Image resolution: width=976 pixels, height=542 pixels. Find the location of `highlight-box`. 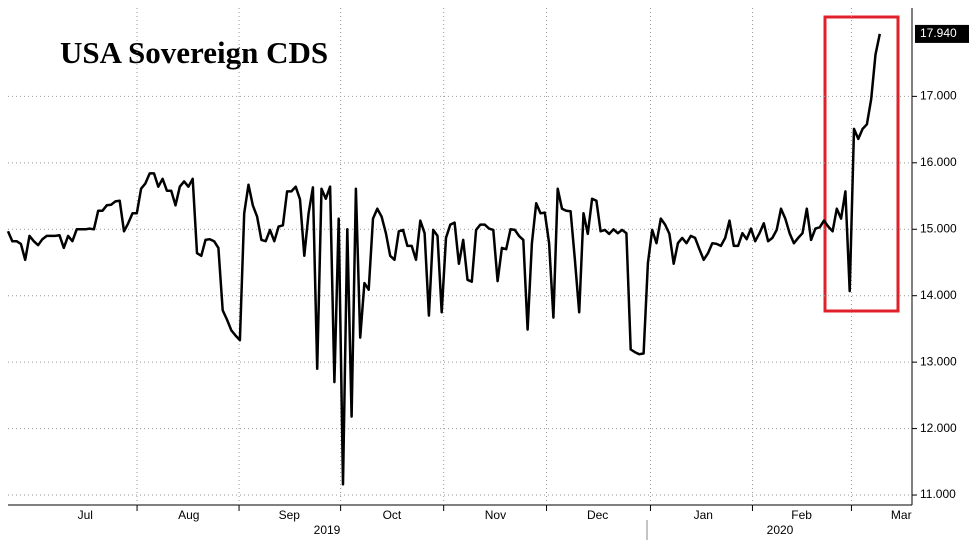

highlight-box is located at coordinates (861, 164).